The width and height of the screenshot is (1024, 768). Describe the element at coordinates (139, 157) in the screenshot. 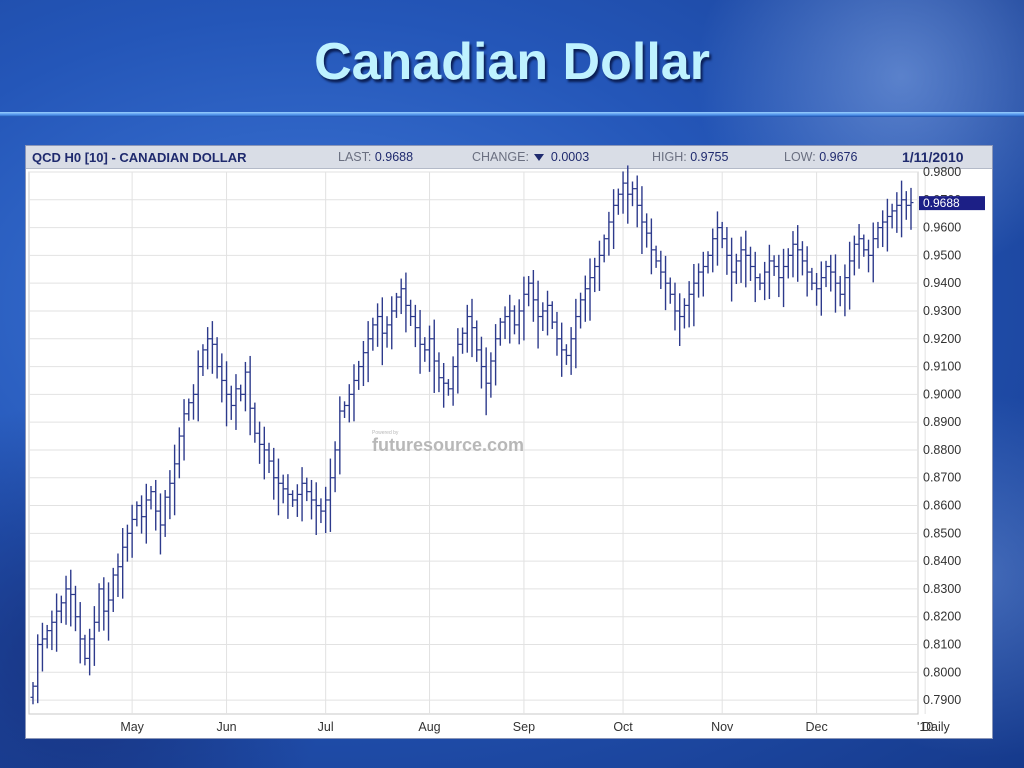

I see `chart-symbol: QCD H0 [10] - CANADIAN DOLLAR` at that location.